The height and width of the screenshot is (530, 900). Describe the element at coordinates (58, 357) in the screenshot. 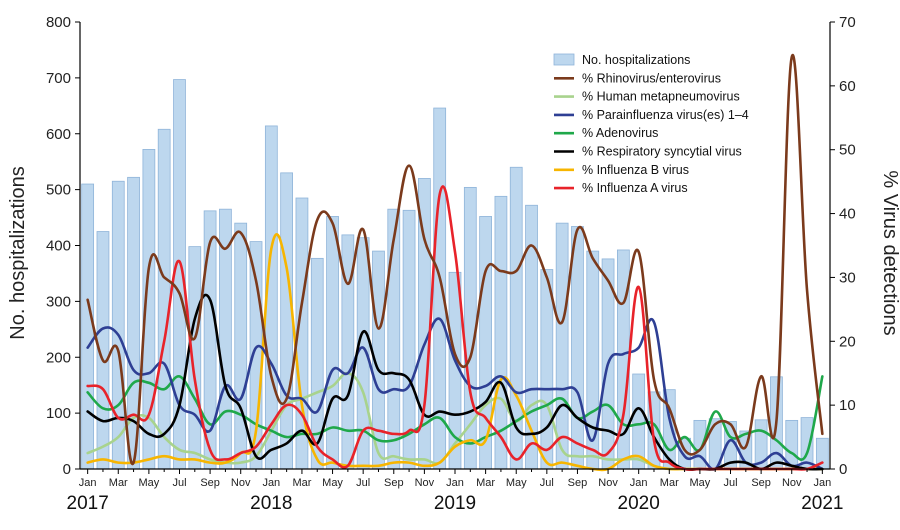

I see `y-tick-label-left: 200` at that location.